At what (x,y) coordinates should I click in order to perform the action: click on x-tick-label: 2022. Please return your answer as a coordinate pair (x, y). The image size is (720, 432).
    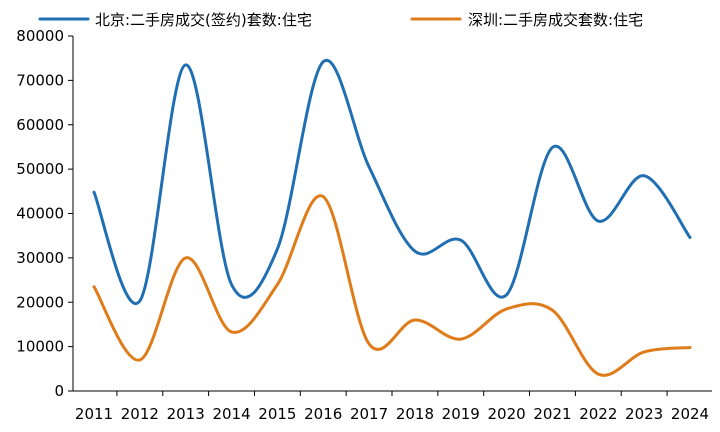
    Looking at the image, I should click on (598, 414).